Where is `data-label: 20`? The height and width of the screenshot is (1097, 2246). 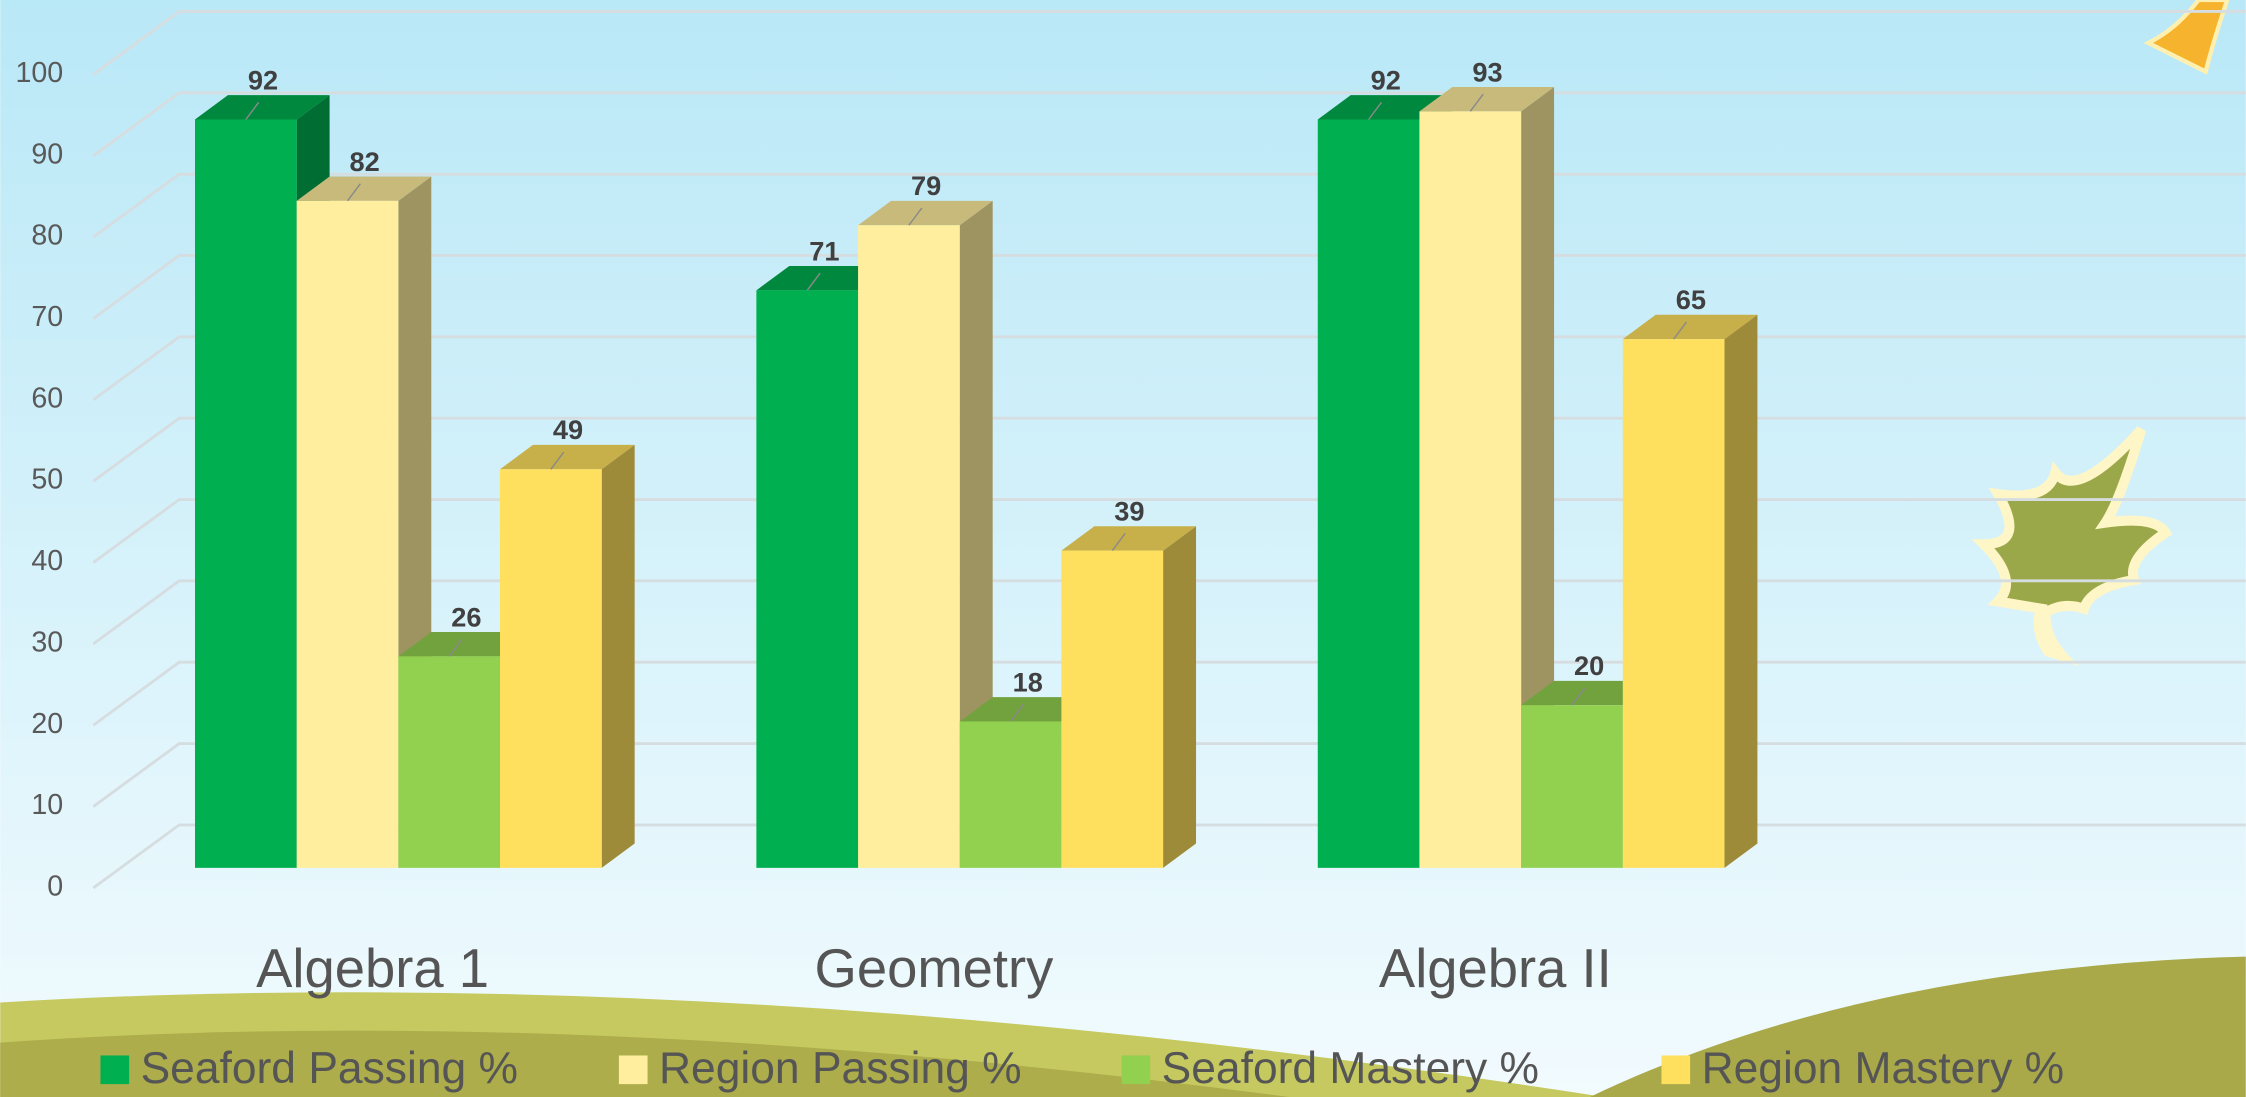
data-label: 20 is located at coordinates (1589, 665).